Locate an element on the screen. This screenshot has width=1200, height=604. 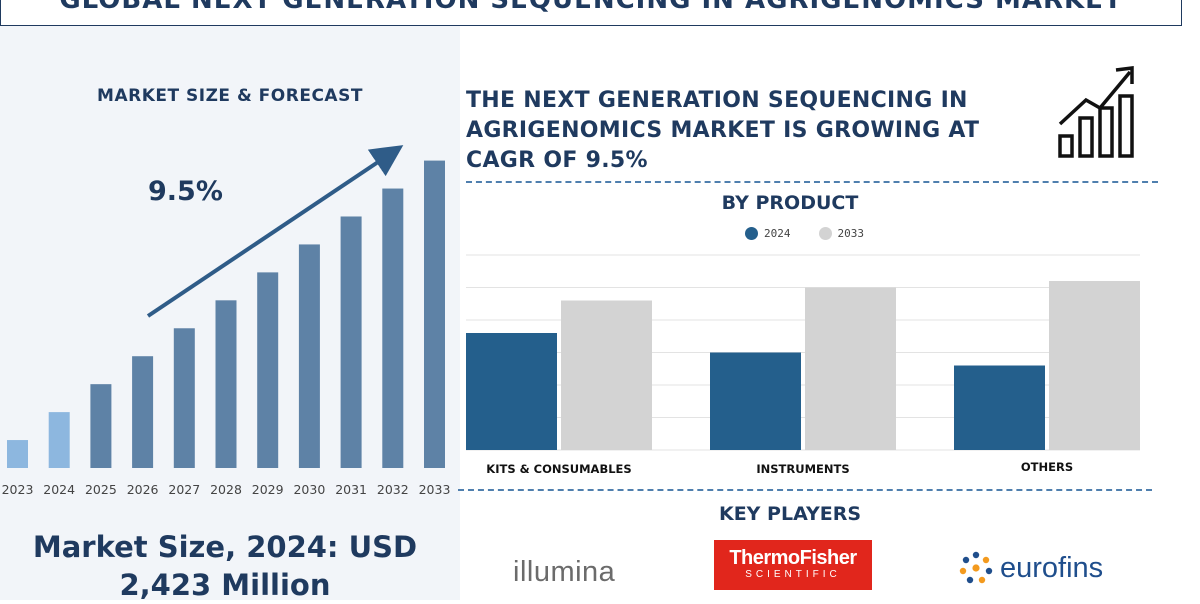
thermofisher-logo: ThermoFisher SCIENTIFIC is located at coordinates (793, 565).